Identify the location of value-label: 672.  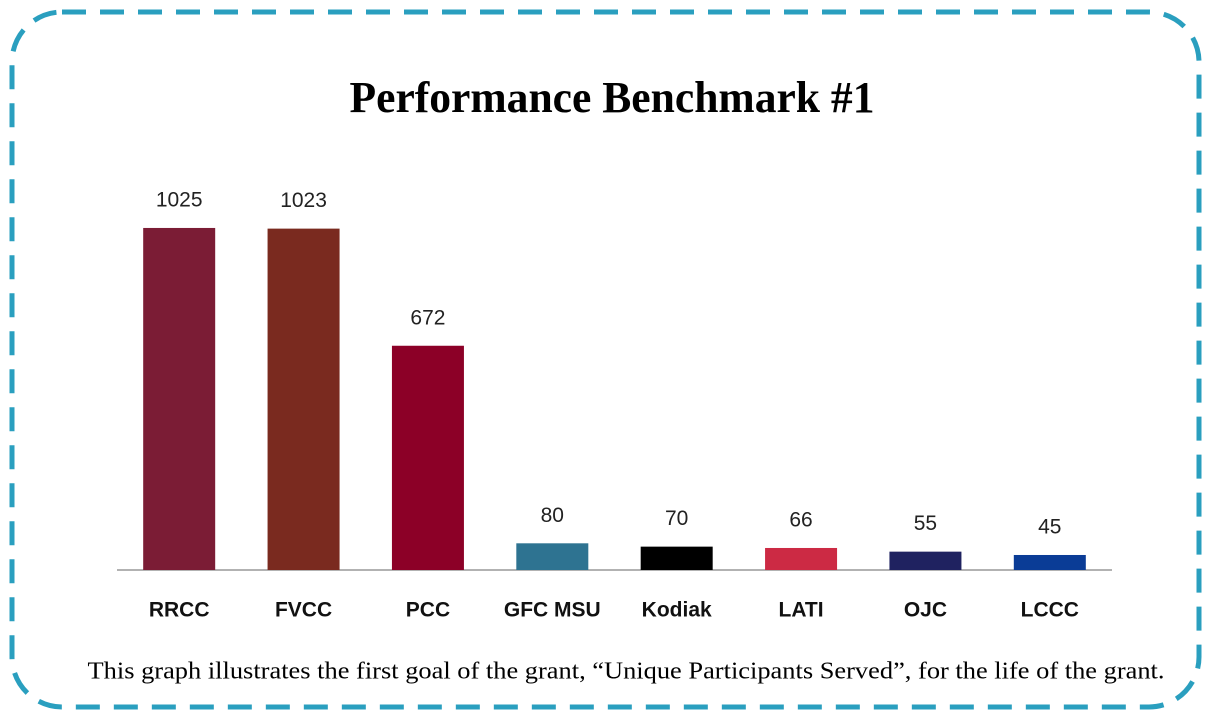
(427, 317).